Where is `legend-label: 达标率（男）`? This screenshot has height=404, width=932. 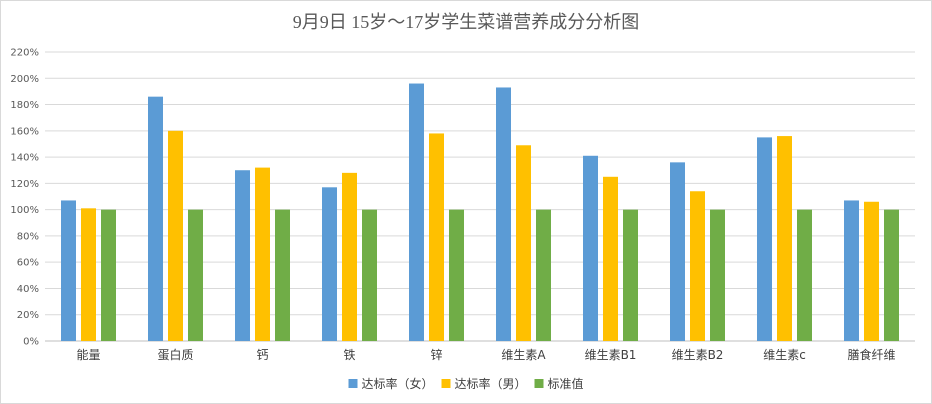
legend-label: 达标率（男） is located at coordinates (491, 383).